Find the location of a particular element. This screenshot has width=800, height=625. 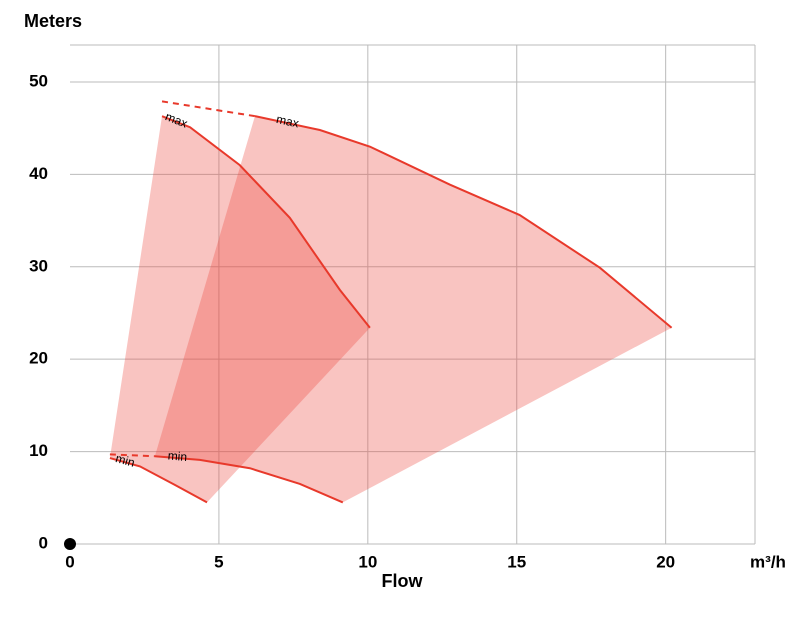

y-tick-label: 10 is located at coordinates (38, 450).